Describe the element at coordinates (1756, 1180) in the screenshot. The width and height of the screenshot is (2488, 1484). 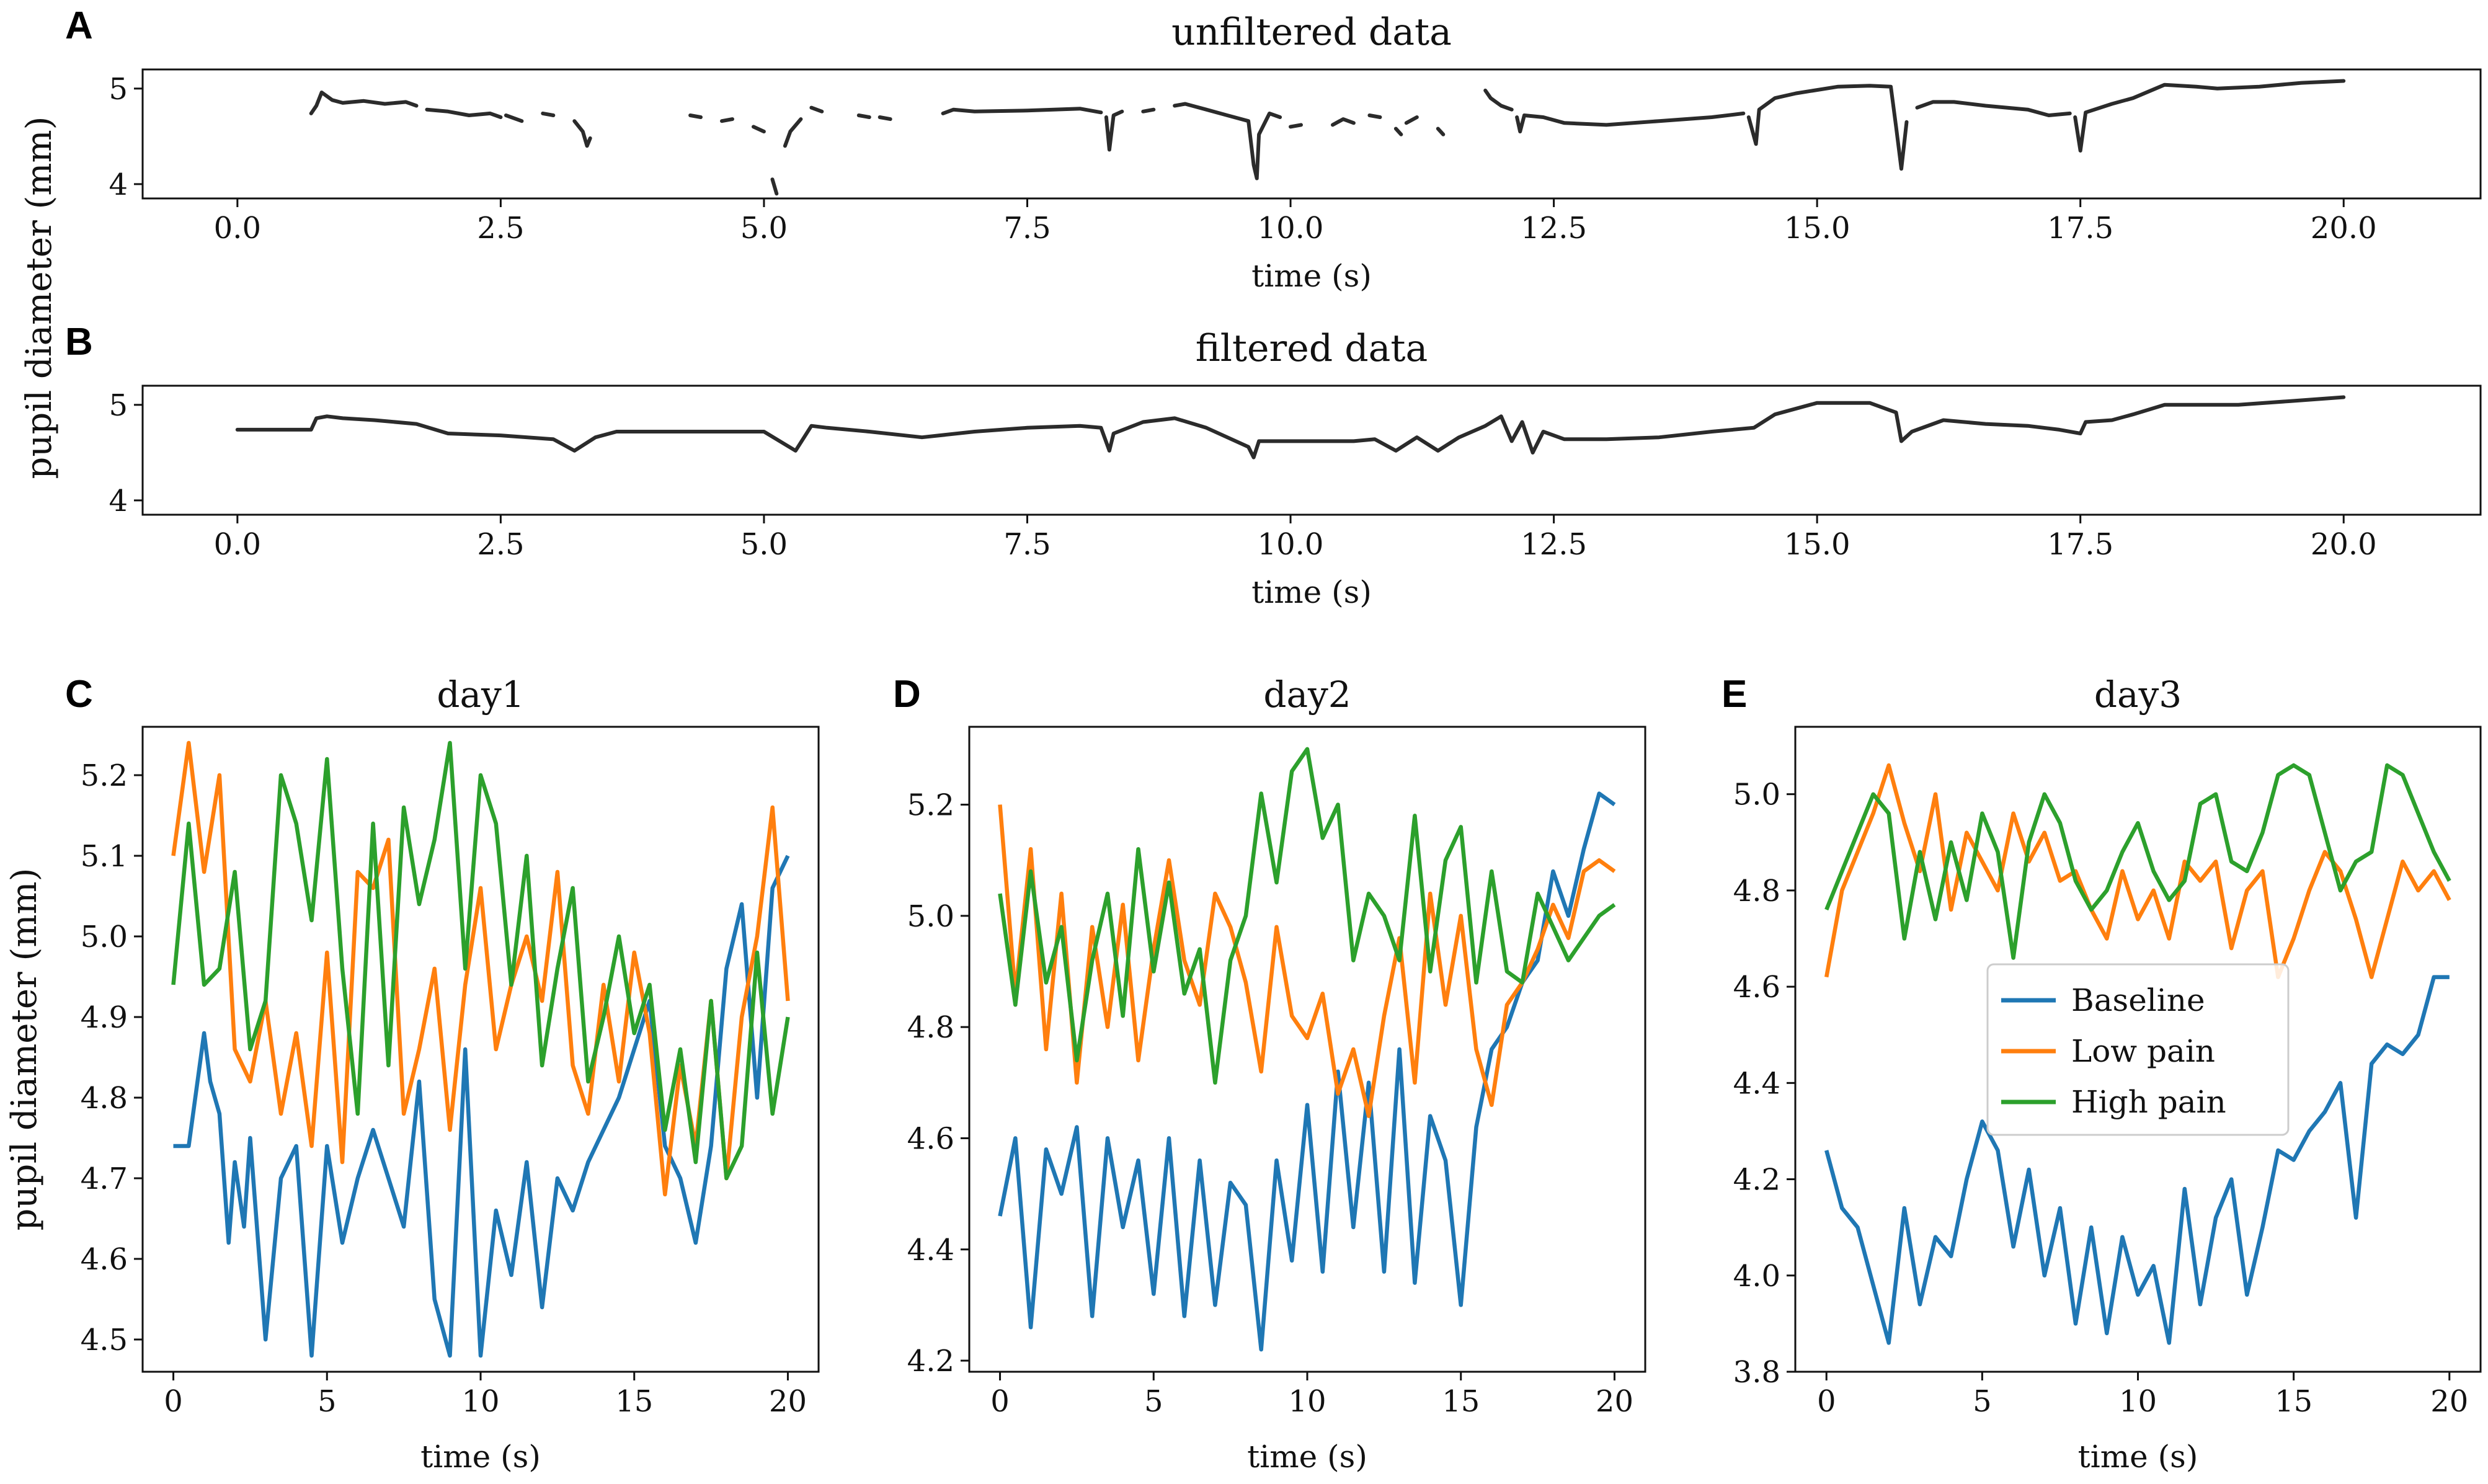
I see `y-tick-label: 4.2` at that location.